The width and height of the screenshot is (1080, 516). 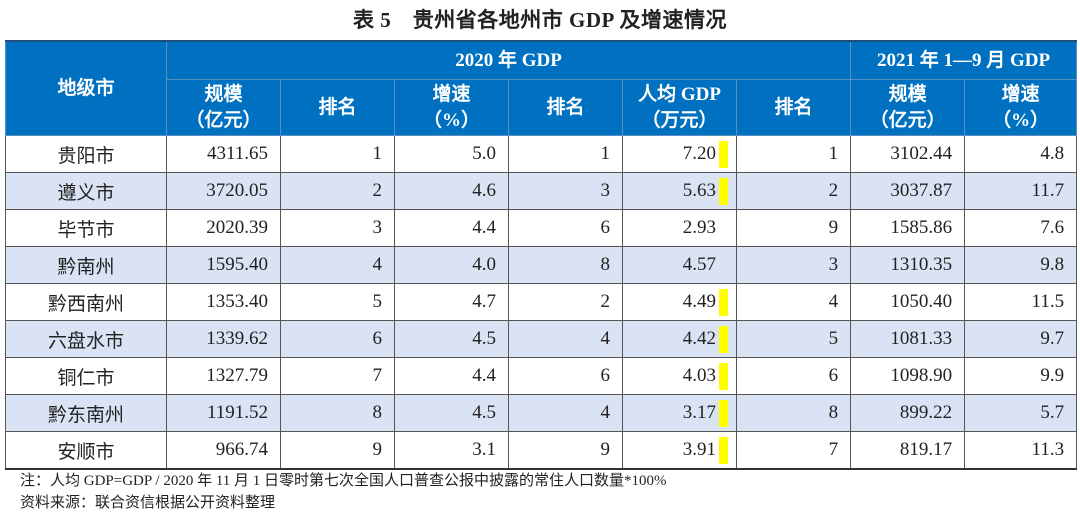 I want to click on cell-per-capita: 3.17, so click(x=679, y=413).